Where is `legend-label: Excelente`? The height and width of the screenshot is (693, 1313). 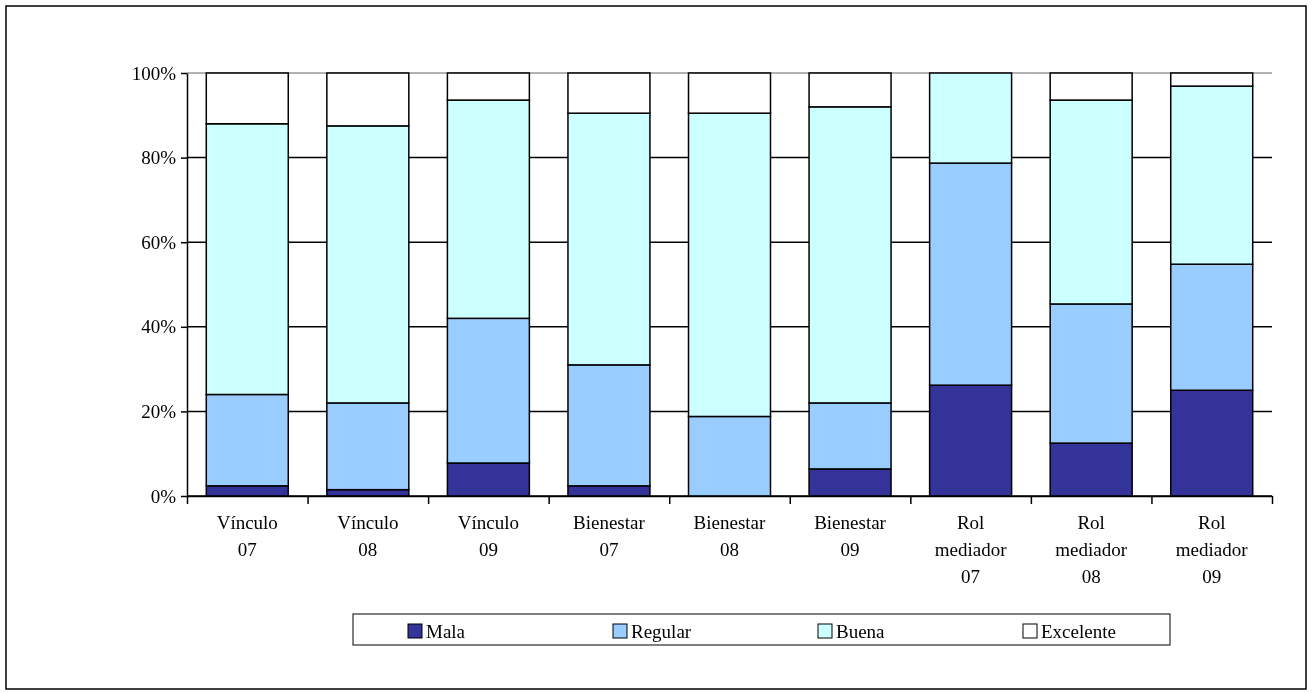 legend-label: Excelente is located at coordinates (1078, 631).